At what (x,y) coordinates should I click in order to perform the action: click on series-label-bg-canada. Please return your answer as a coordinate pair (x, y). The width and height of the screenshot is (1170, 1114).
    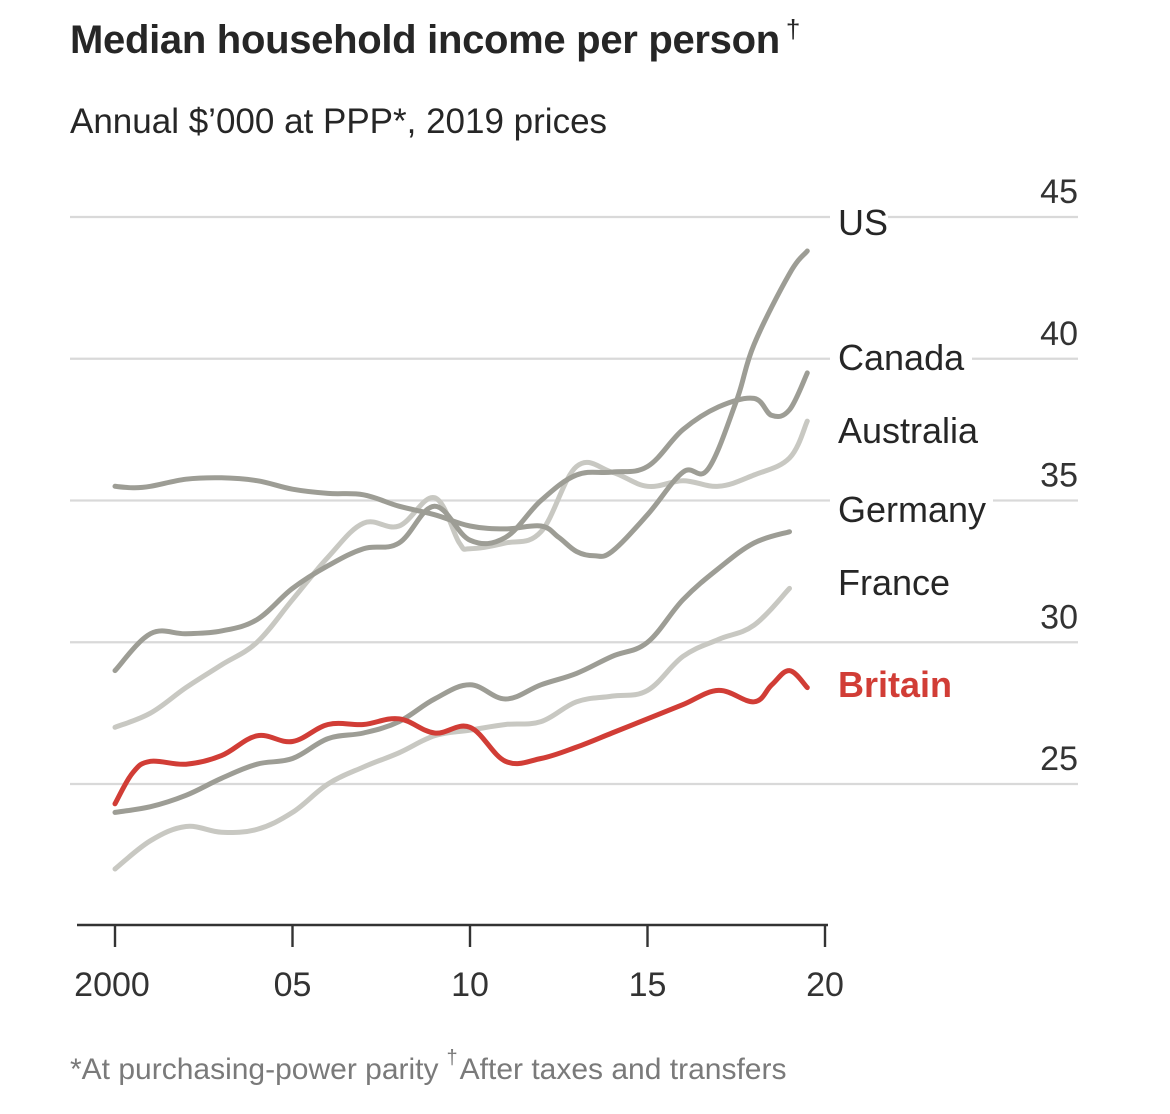
    Looking at the image, I should click on (901, 359).